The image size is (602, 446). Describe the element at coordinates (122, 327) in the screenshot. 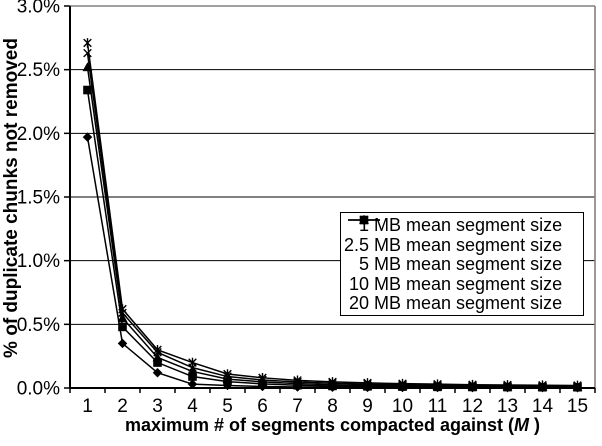

I see `square-marker-icon` at that location.